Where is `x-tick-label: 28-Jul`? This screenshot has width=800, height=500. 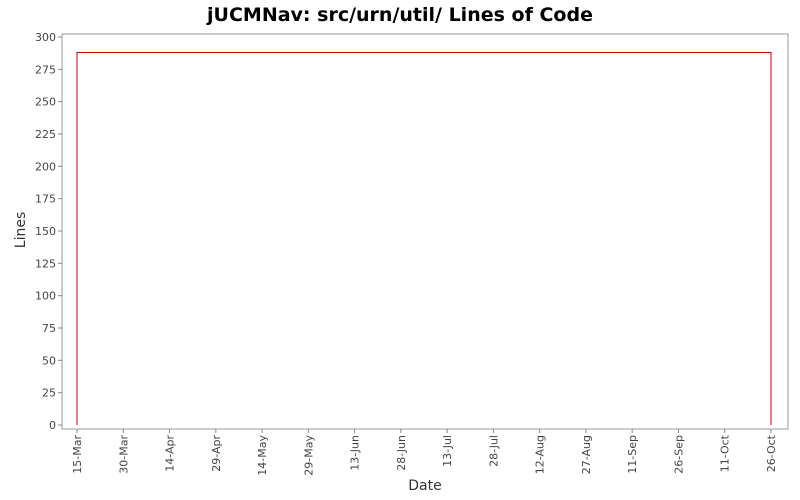 x-tick-label: 28-Jul is located at coordinates (493, 451).